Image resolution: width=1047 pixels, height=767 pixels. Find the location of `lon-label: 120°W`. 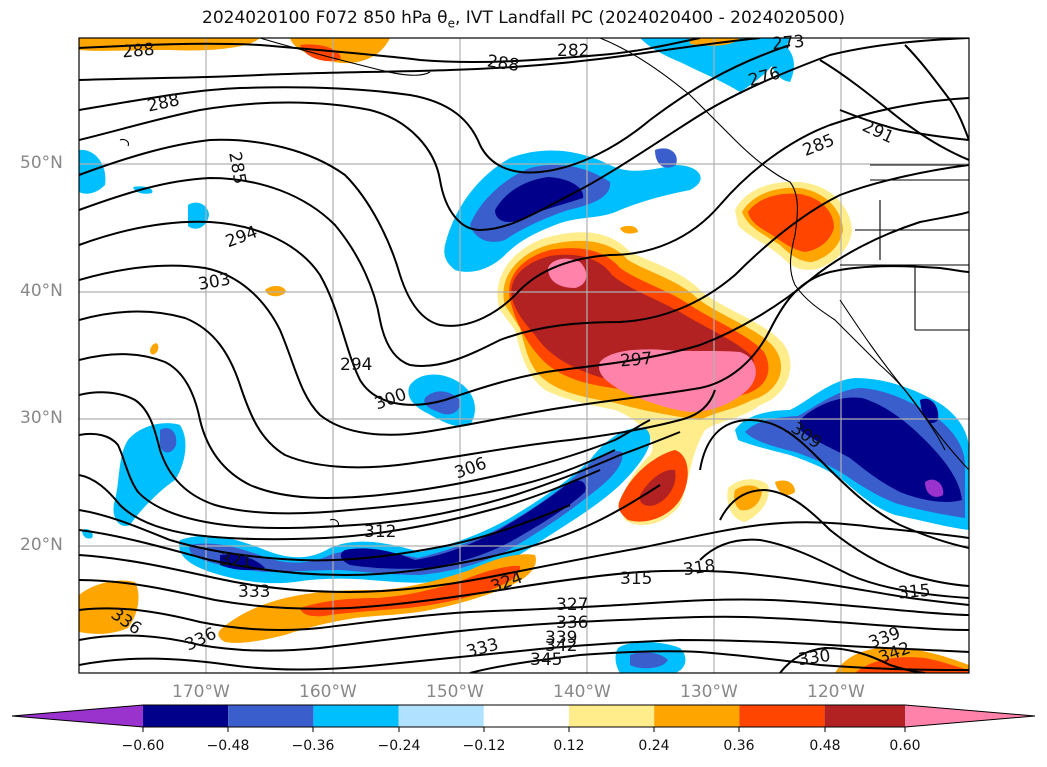

lon-label: 120°W is located at coordinates (836, 692).